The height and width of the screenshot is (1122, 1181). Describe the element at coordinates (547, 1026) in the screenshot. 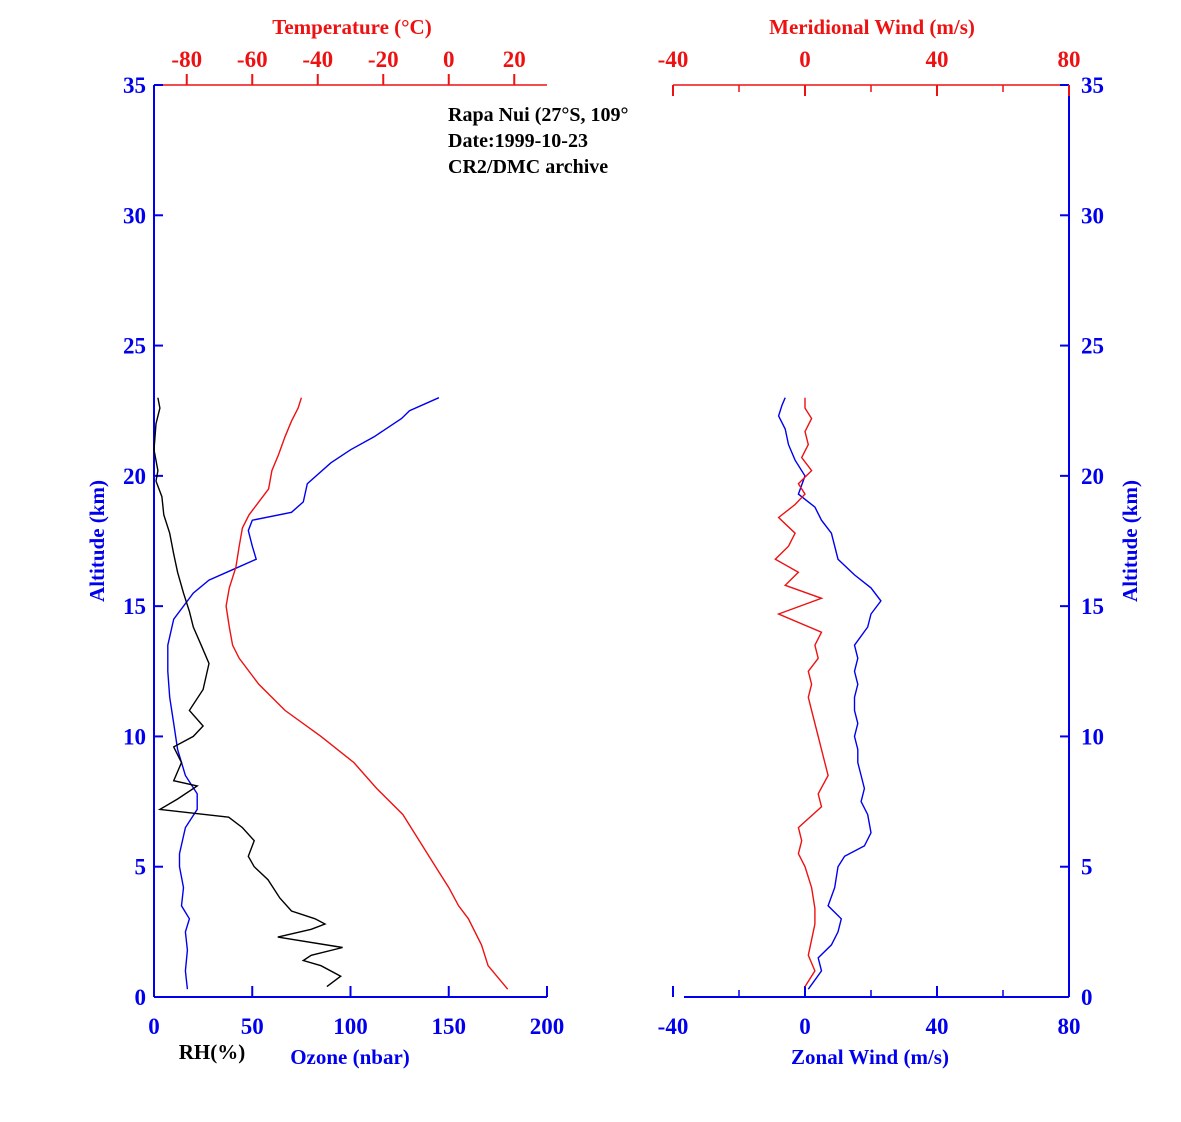

I see `ozone-tick-label: 200` at that location.